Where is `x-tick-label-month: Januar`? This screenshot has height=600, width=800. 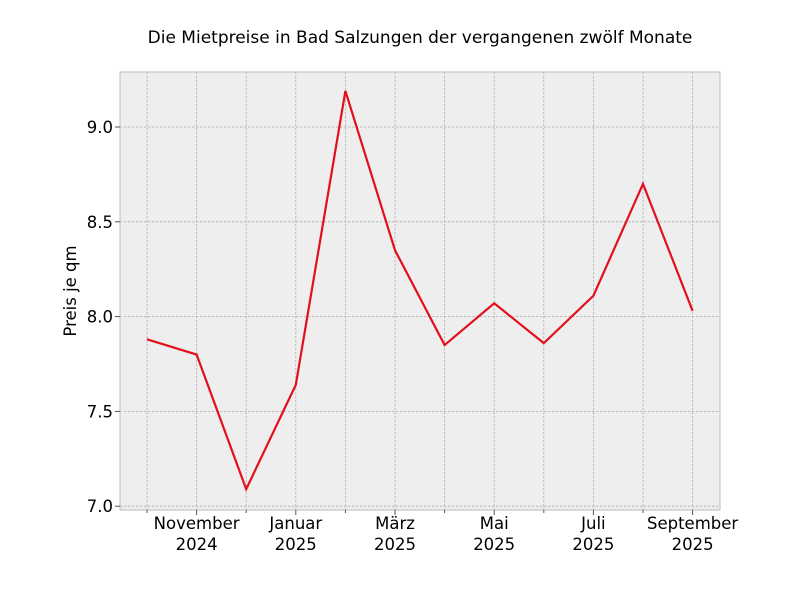 x-tick-label-month: Januar is located at coordinates (295, 523).